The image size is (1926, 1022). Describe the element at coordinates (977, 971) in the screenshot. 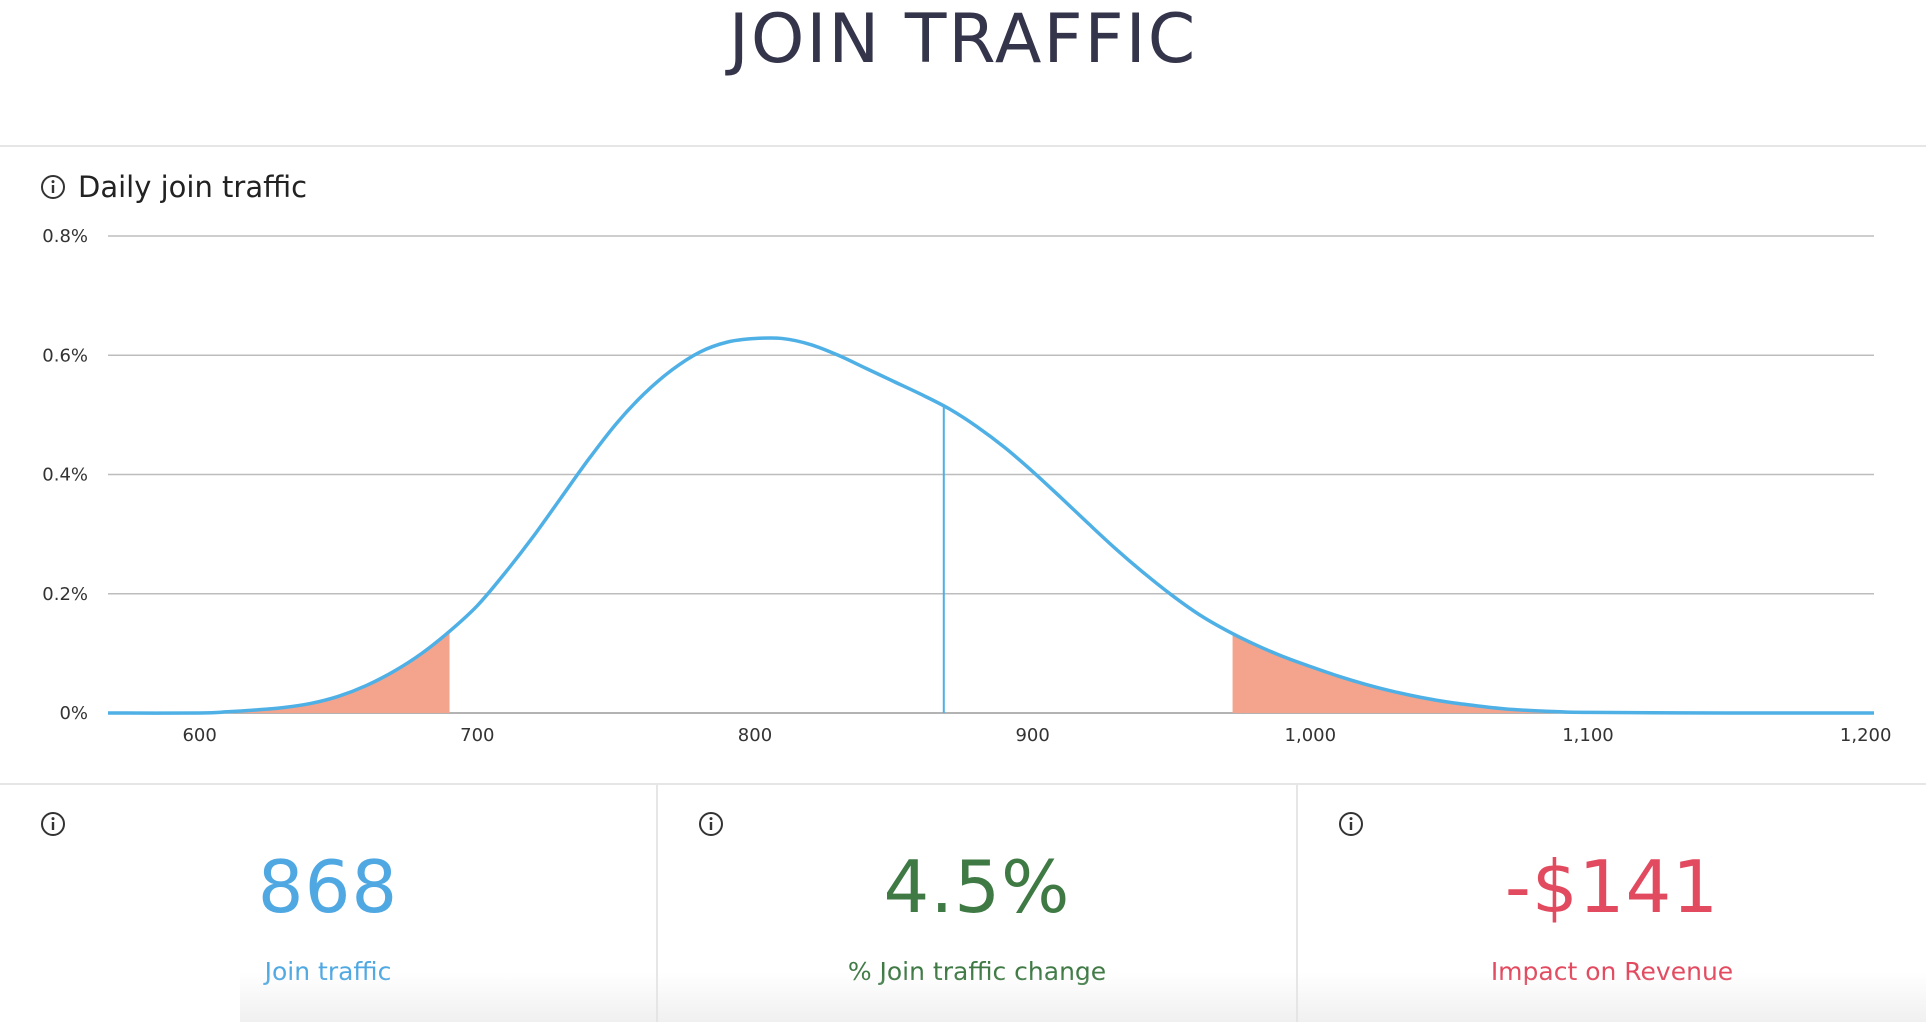

I see `kpi-label: % Join traffic change` at that location.